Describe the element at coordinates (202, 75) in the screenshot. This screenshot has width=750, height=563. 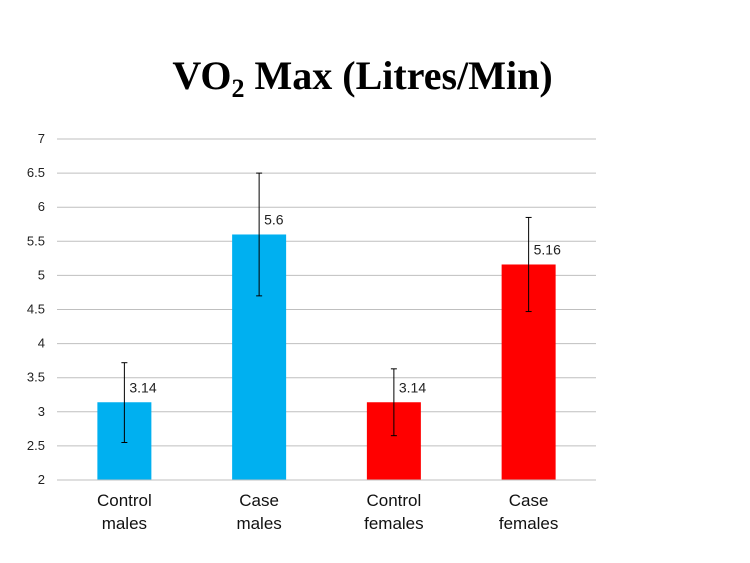
I see `chart-title-prefix: VO` at that location.